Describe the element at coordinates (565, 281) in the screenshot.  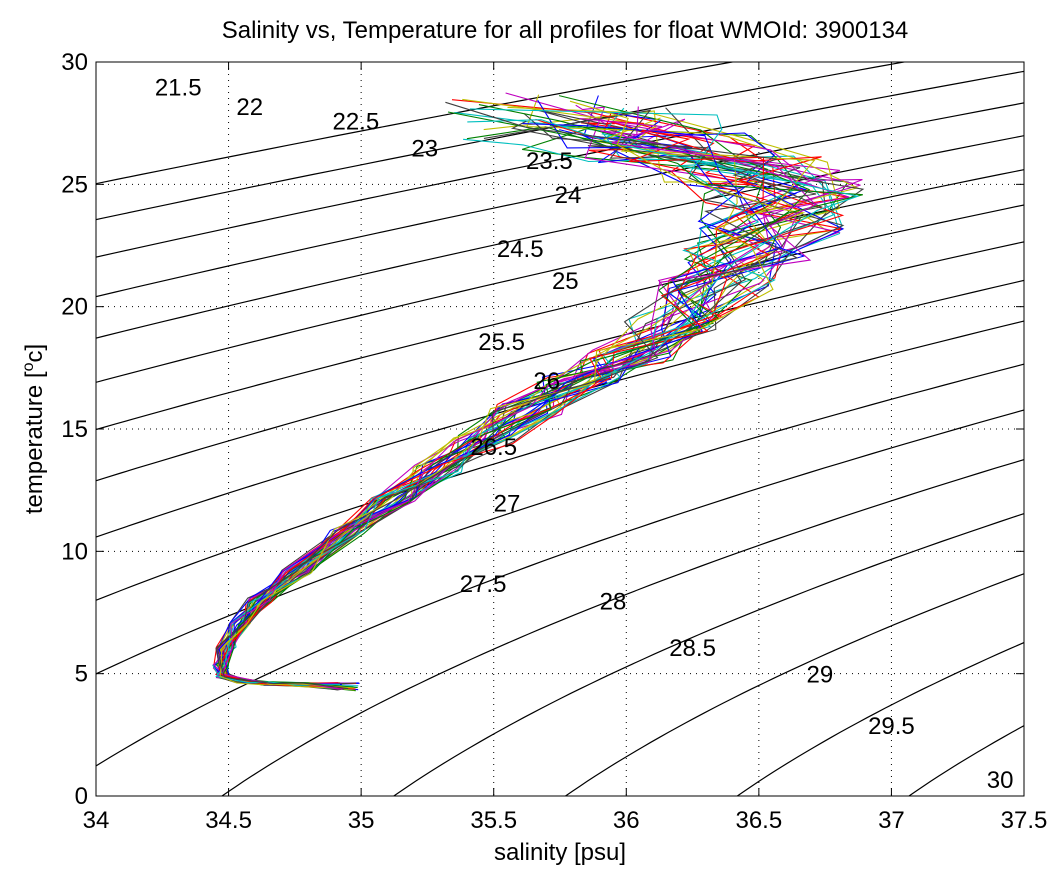
I see `density-contour-label: 25` at that location.